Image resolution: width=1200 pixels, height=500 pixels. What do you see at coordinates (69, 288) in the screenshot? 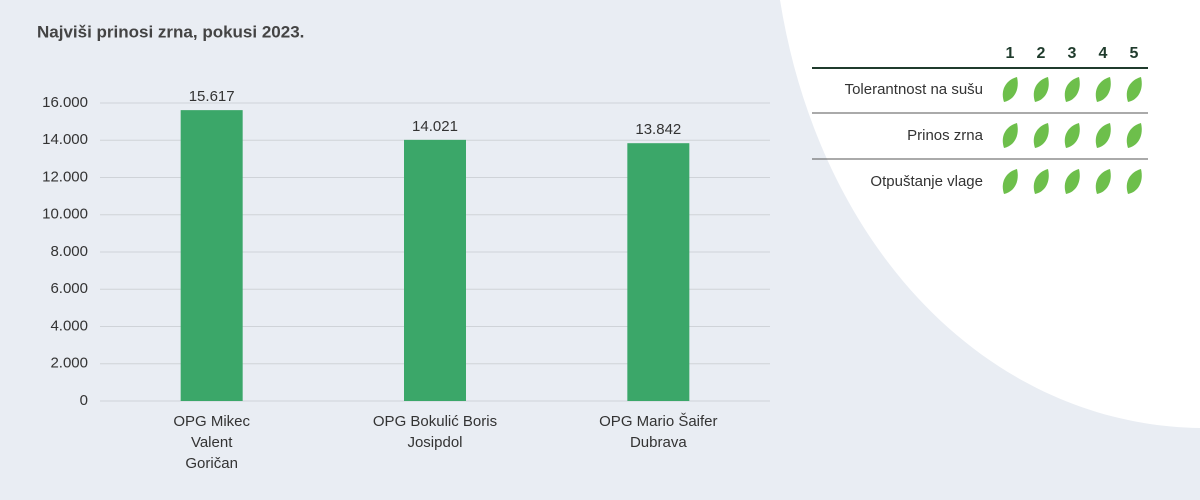
I see `y-tick-label: 6.000` at bounding box center [69, 288].